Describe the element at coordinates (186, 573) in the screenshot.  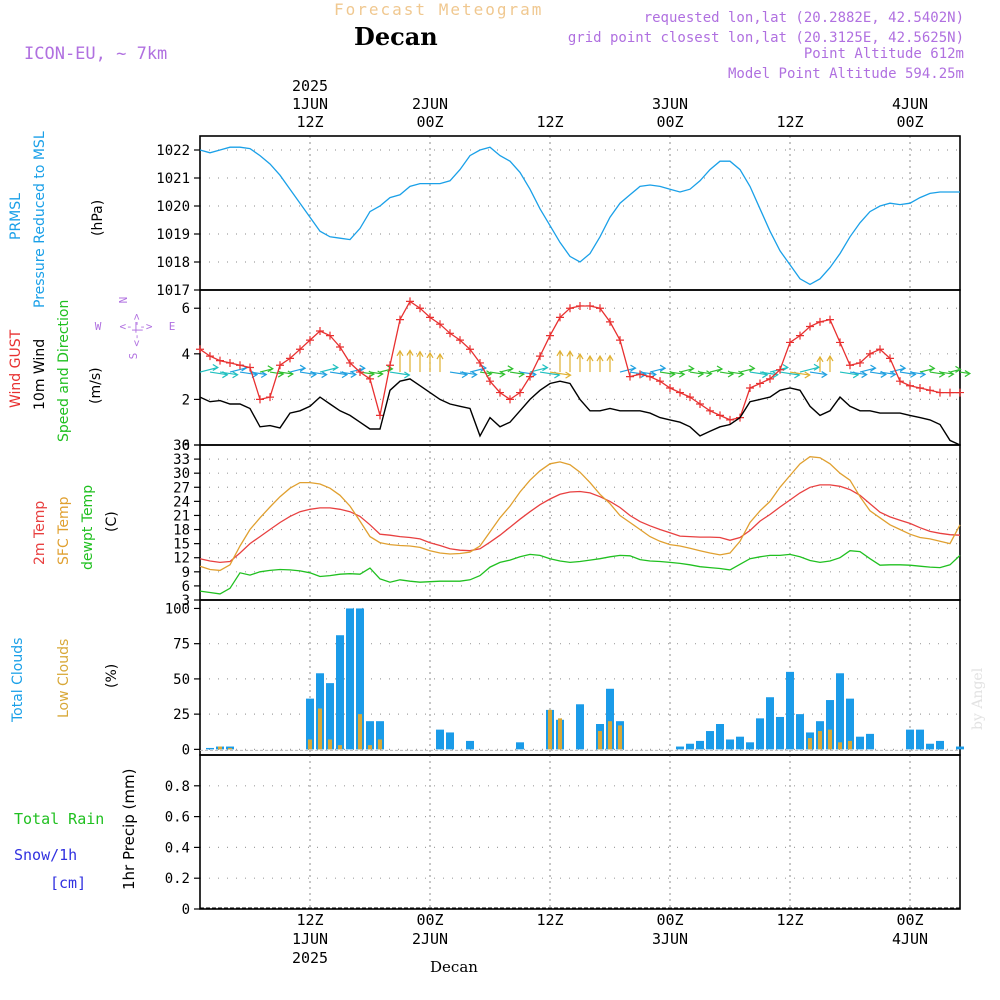
I see `y-tick-label: 9` at that location.